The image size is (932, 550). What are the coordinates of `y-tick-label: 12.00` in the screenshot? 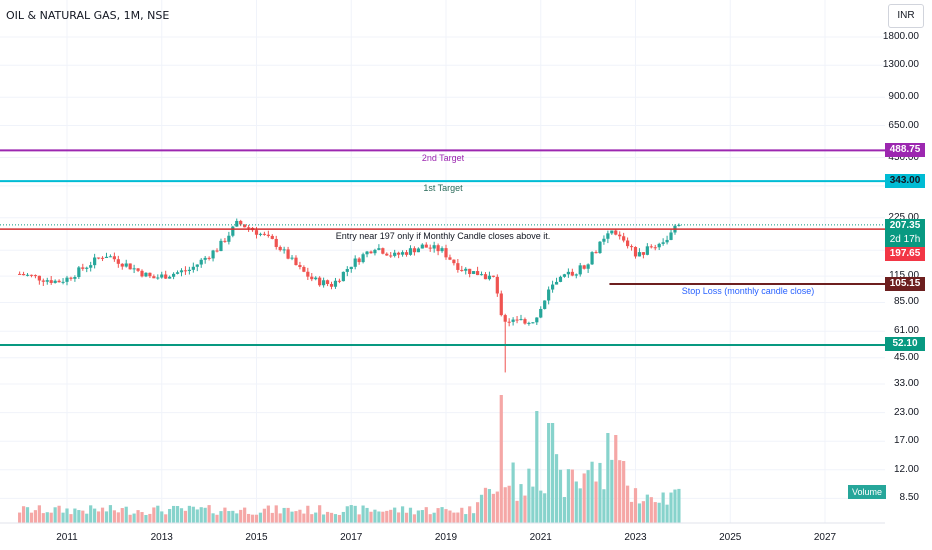 It's located at (906, 469).